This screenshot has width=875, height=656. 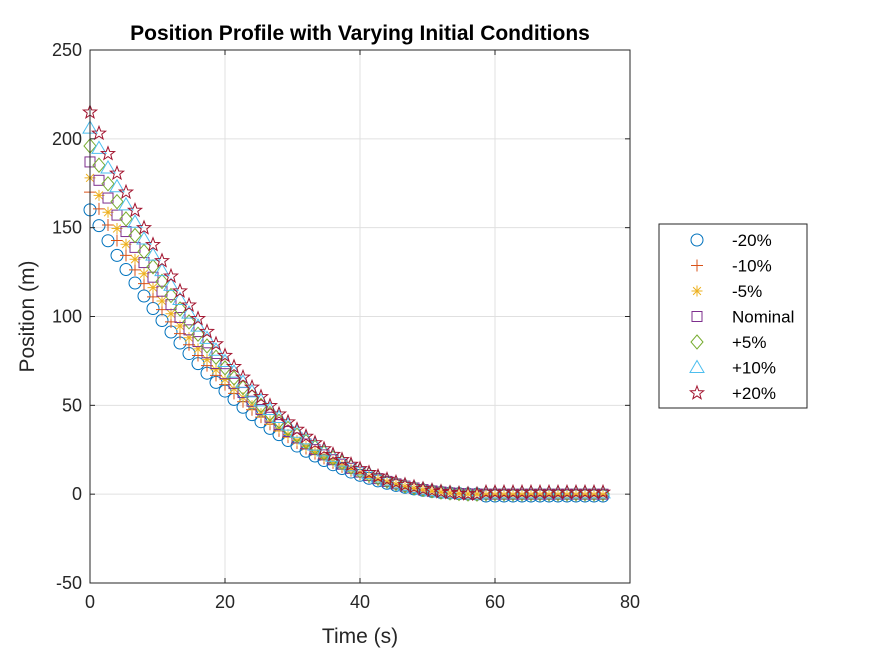 What do you see at coordinates (27, 316) in the screenshot?
I see `y-axis-label: Position (m)` at bounding box center [27, 316].